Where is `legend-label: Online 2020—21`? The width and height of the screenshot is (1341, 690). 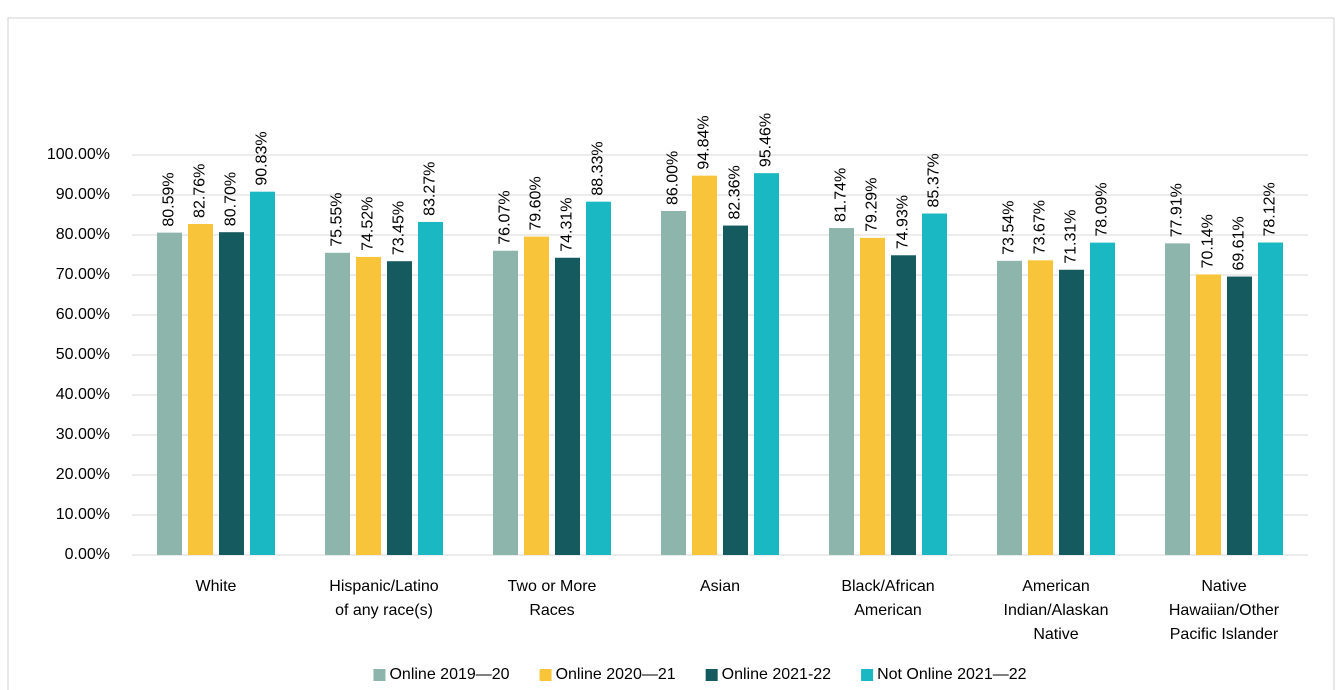 legend-label: Online 2020—21 is located at coordinates (616, 674).